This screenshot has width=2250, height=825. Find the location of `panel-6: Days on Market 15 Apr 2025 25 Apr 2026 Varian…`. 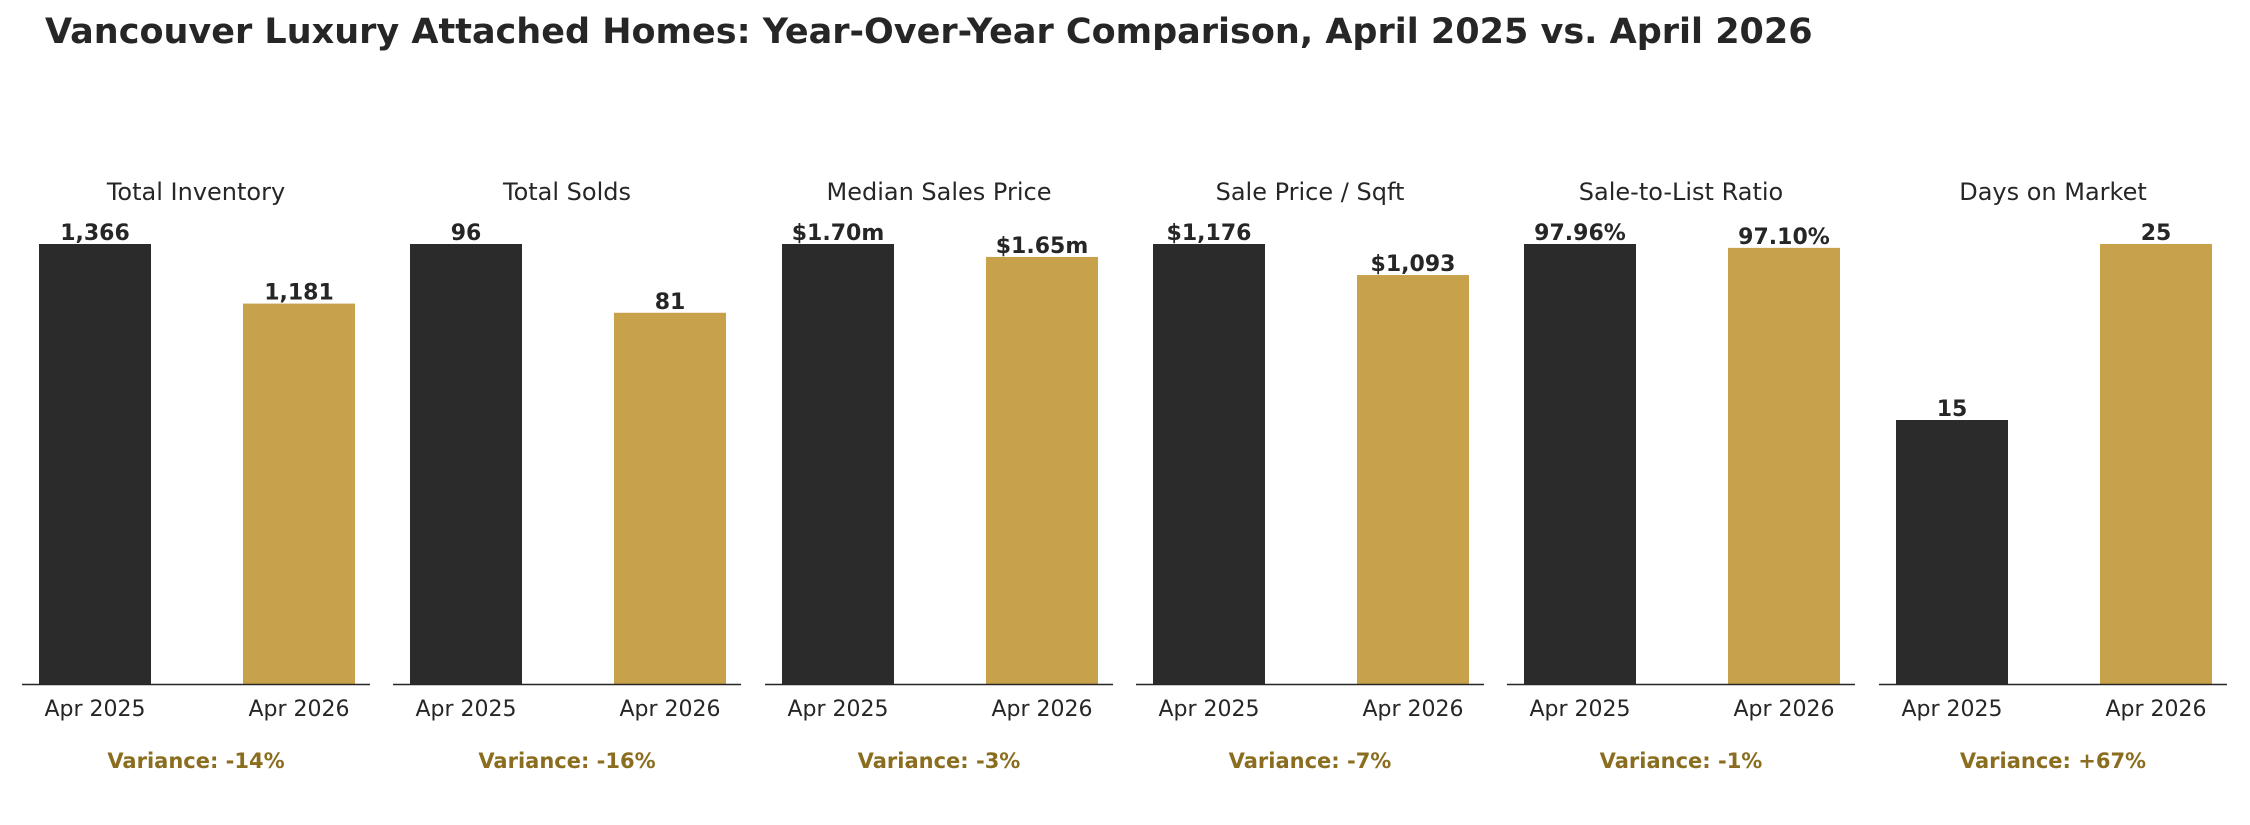

panel-6: Days on Market 15 Apr 2025 25 Apr 2026 Varian… is located at coordinates (2053, 475).